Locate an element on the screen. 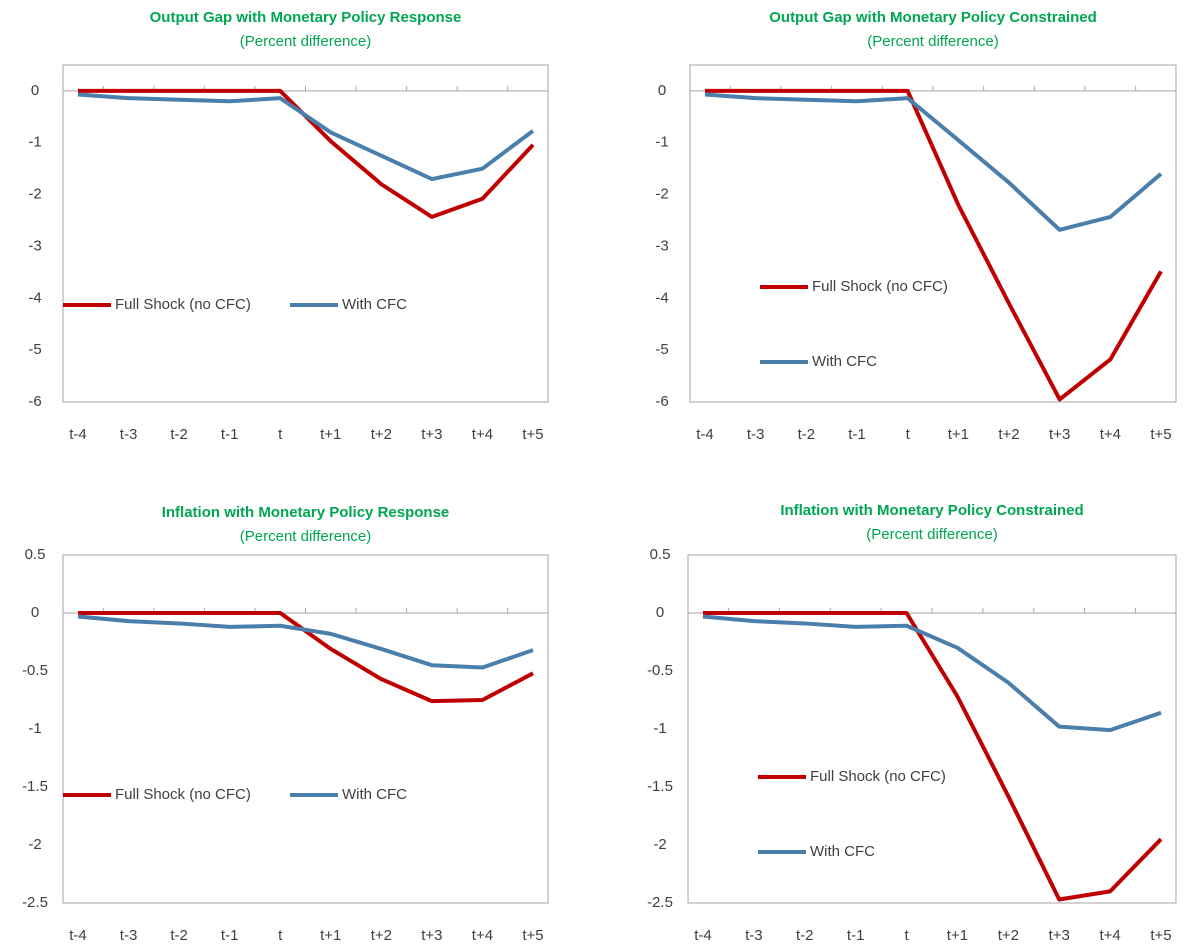 The width and height of the screenshot is (1191, 945). chart-title: Inflation with Monetary Policy Response is located at coordinates (306, 512).